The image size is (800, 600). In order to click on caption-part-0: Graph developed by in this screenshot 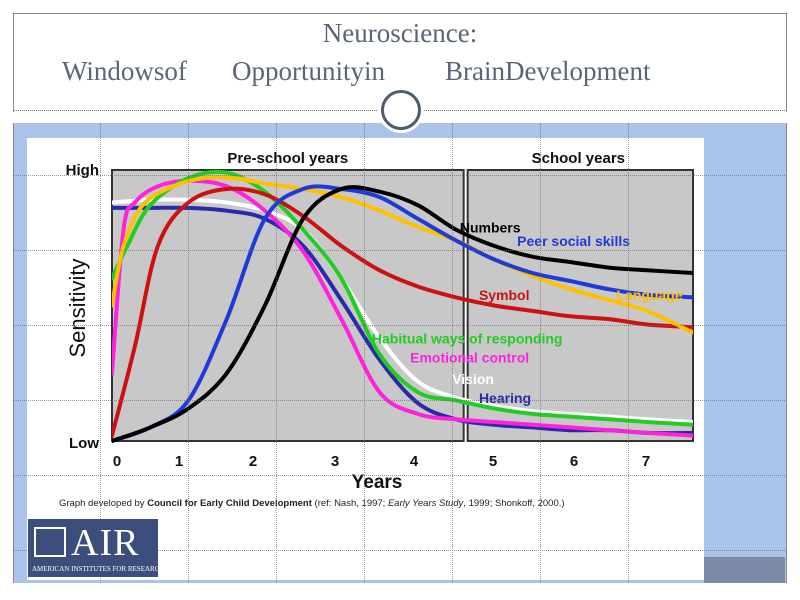, I will do `click(103, 503)`.